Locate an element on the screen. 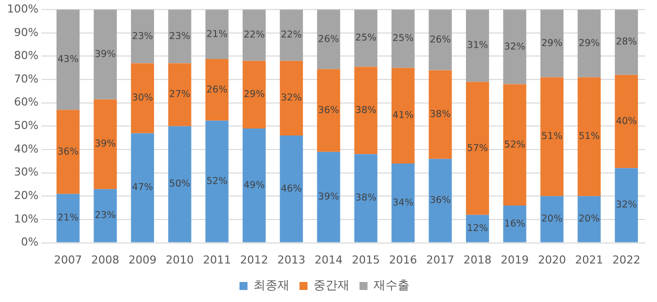 The height and width of the screenshot is (302, 657). y-tick-label: 10% is located at coordinates (26, 219).